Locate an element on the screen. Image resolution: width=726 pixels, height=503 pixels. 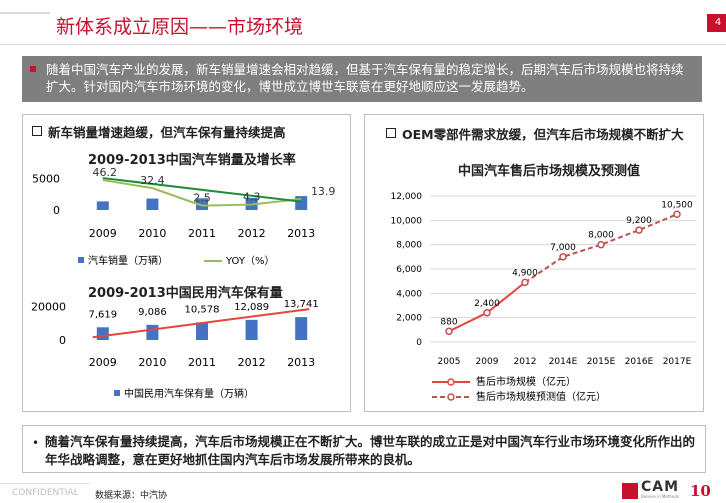
cam-logo-icon is located at coordinates (630, 491).